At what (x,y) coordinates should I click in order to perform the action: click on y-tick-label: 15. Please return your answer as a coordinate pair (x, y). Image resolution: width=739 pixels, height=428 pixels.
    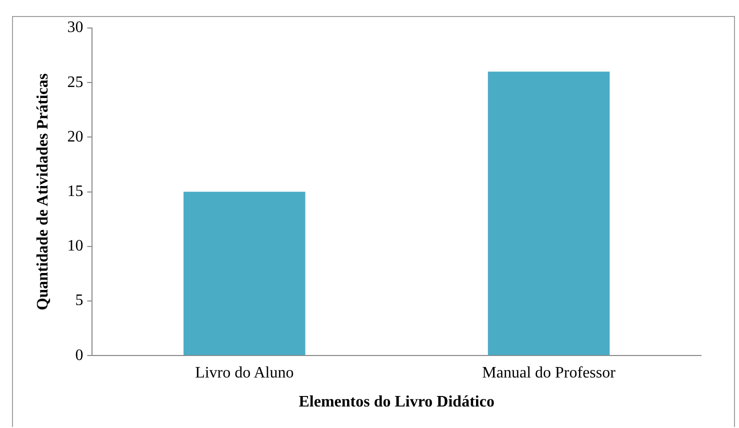
    Looking at the image, I should click on (75, 191).